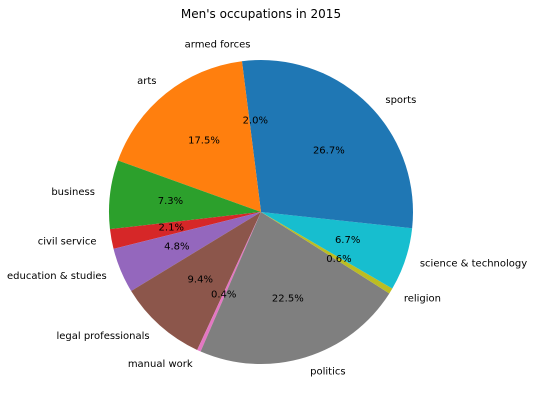 This screenshot has height=410, width=535. I want to click on slice-percent-business: 7.3%, so click(170, 201).